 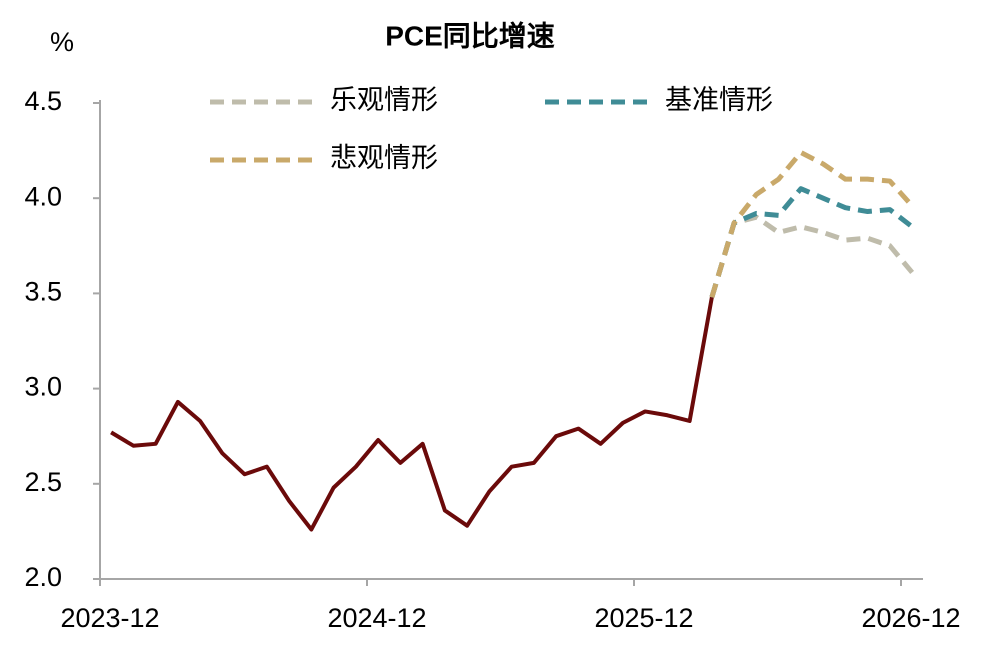 I want to click on y-tick-label: 4.5, so click(x=43, y=101).